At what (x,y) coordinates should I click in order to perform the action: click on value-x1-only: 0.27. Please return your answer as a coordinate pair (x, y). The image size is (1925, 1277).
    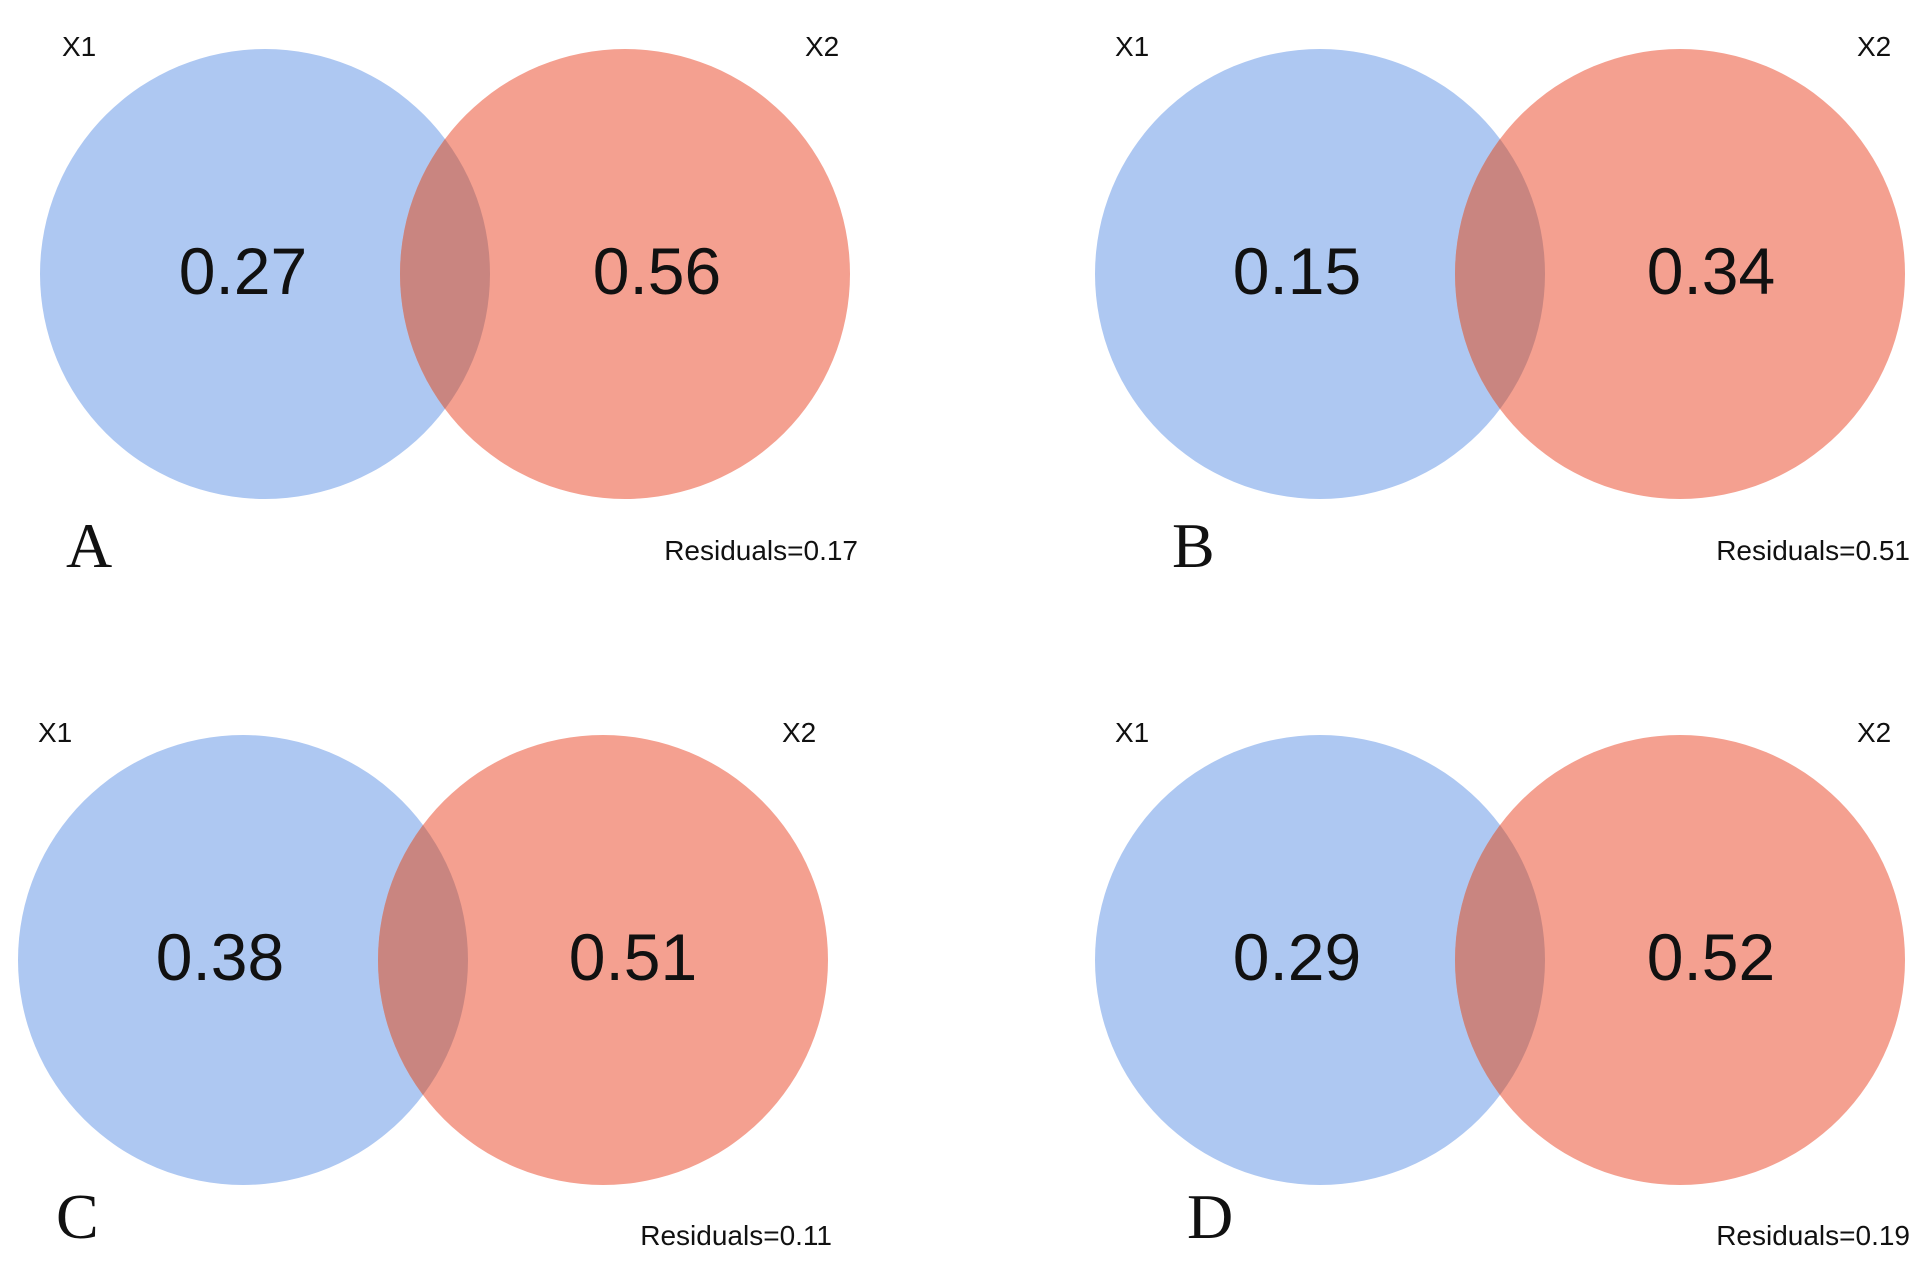
    Looking at the image, I should click on (243, 271).